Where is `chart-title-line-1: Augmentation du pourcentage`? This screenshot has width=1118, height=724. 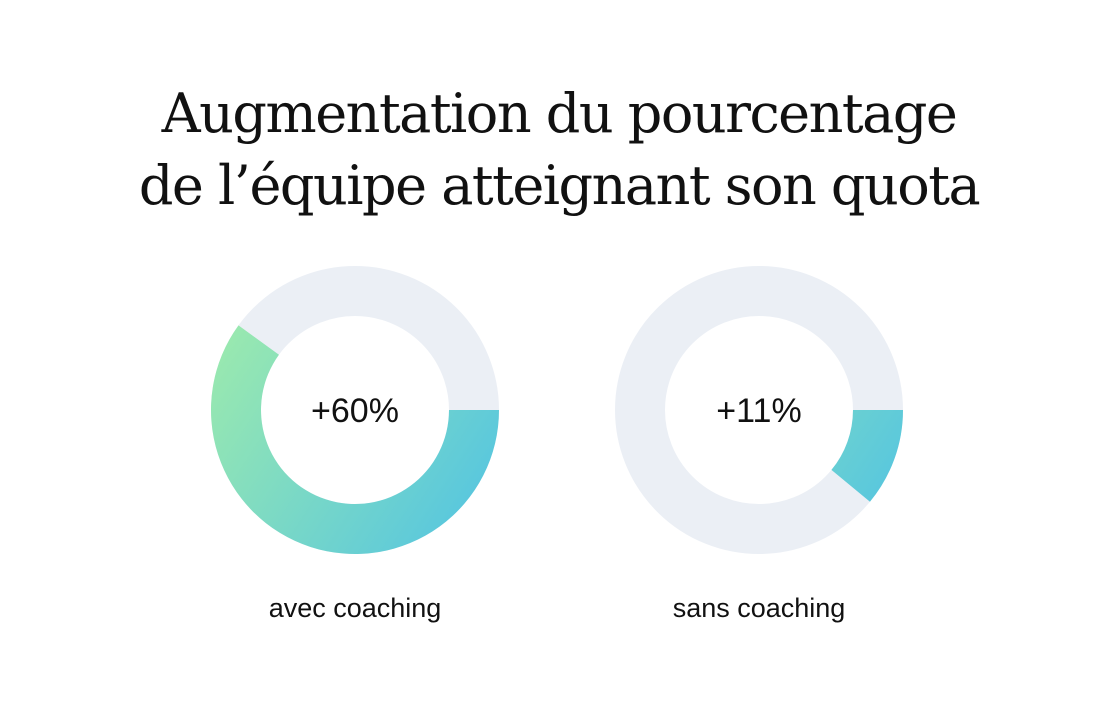
chart-title-line-1: Augmentation du pourcentage is located at coordinates (559, 113).